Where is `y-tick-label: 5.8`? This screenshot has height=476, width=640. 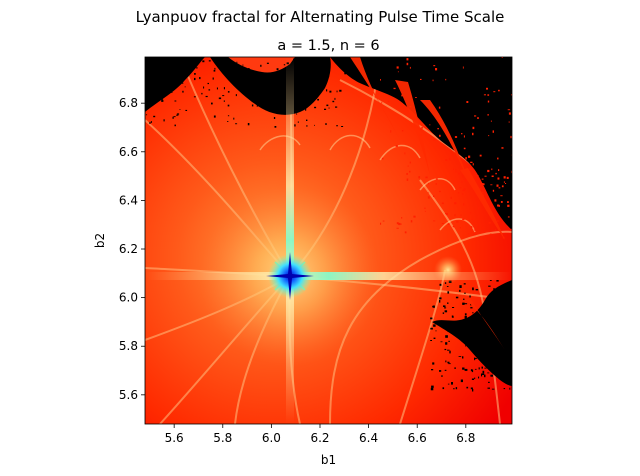
y-tick-label: 5.8 is located at coordinates (128, 346).